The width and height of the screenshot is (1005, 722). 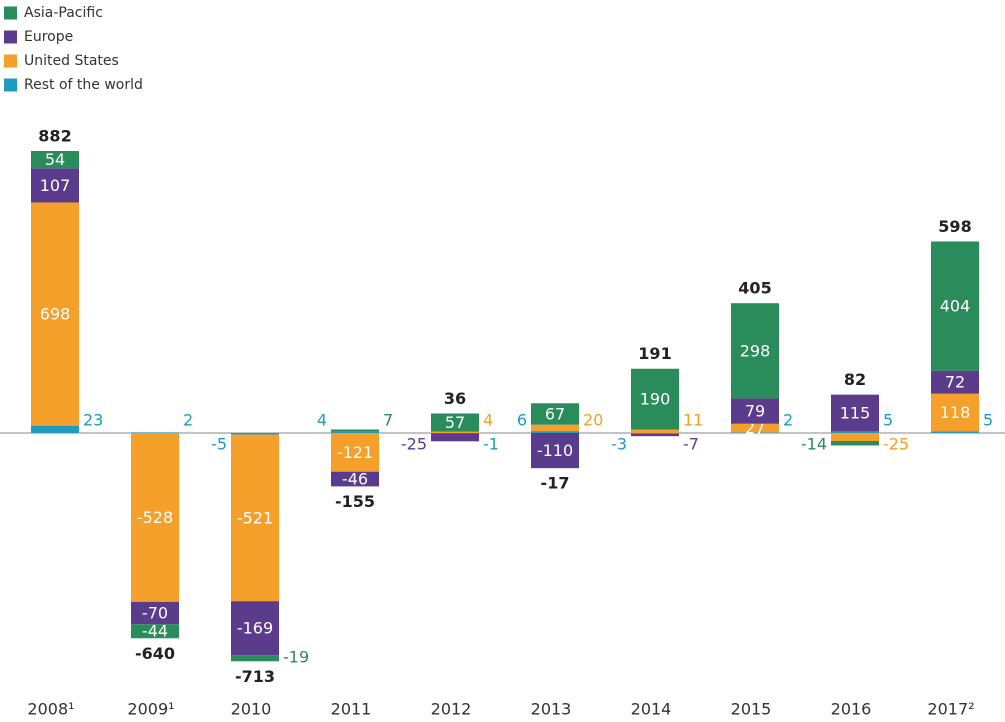 I want to click on segment-label: 404, so click(x=955, y=306).